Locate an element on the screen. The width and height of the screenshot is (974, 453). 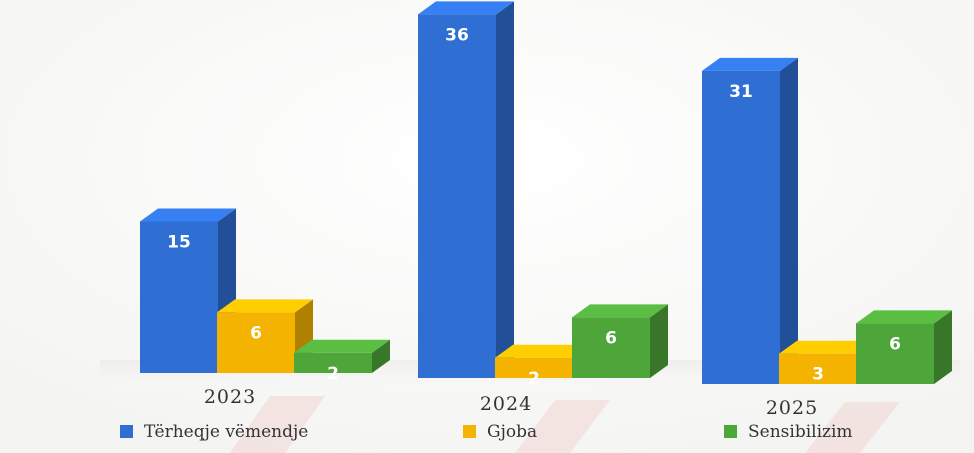
legend-item: Sensibilizim is located at coordinates (788, 432).